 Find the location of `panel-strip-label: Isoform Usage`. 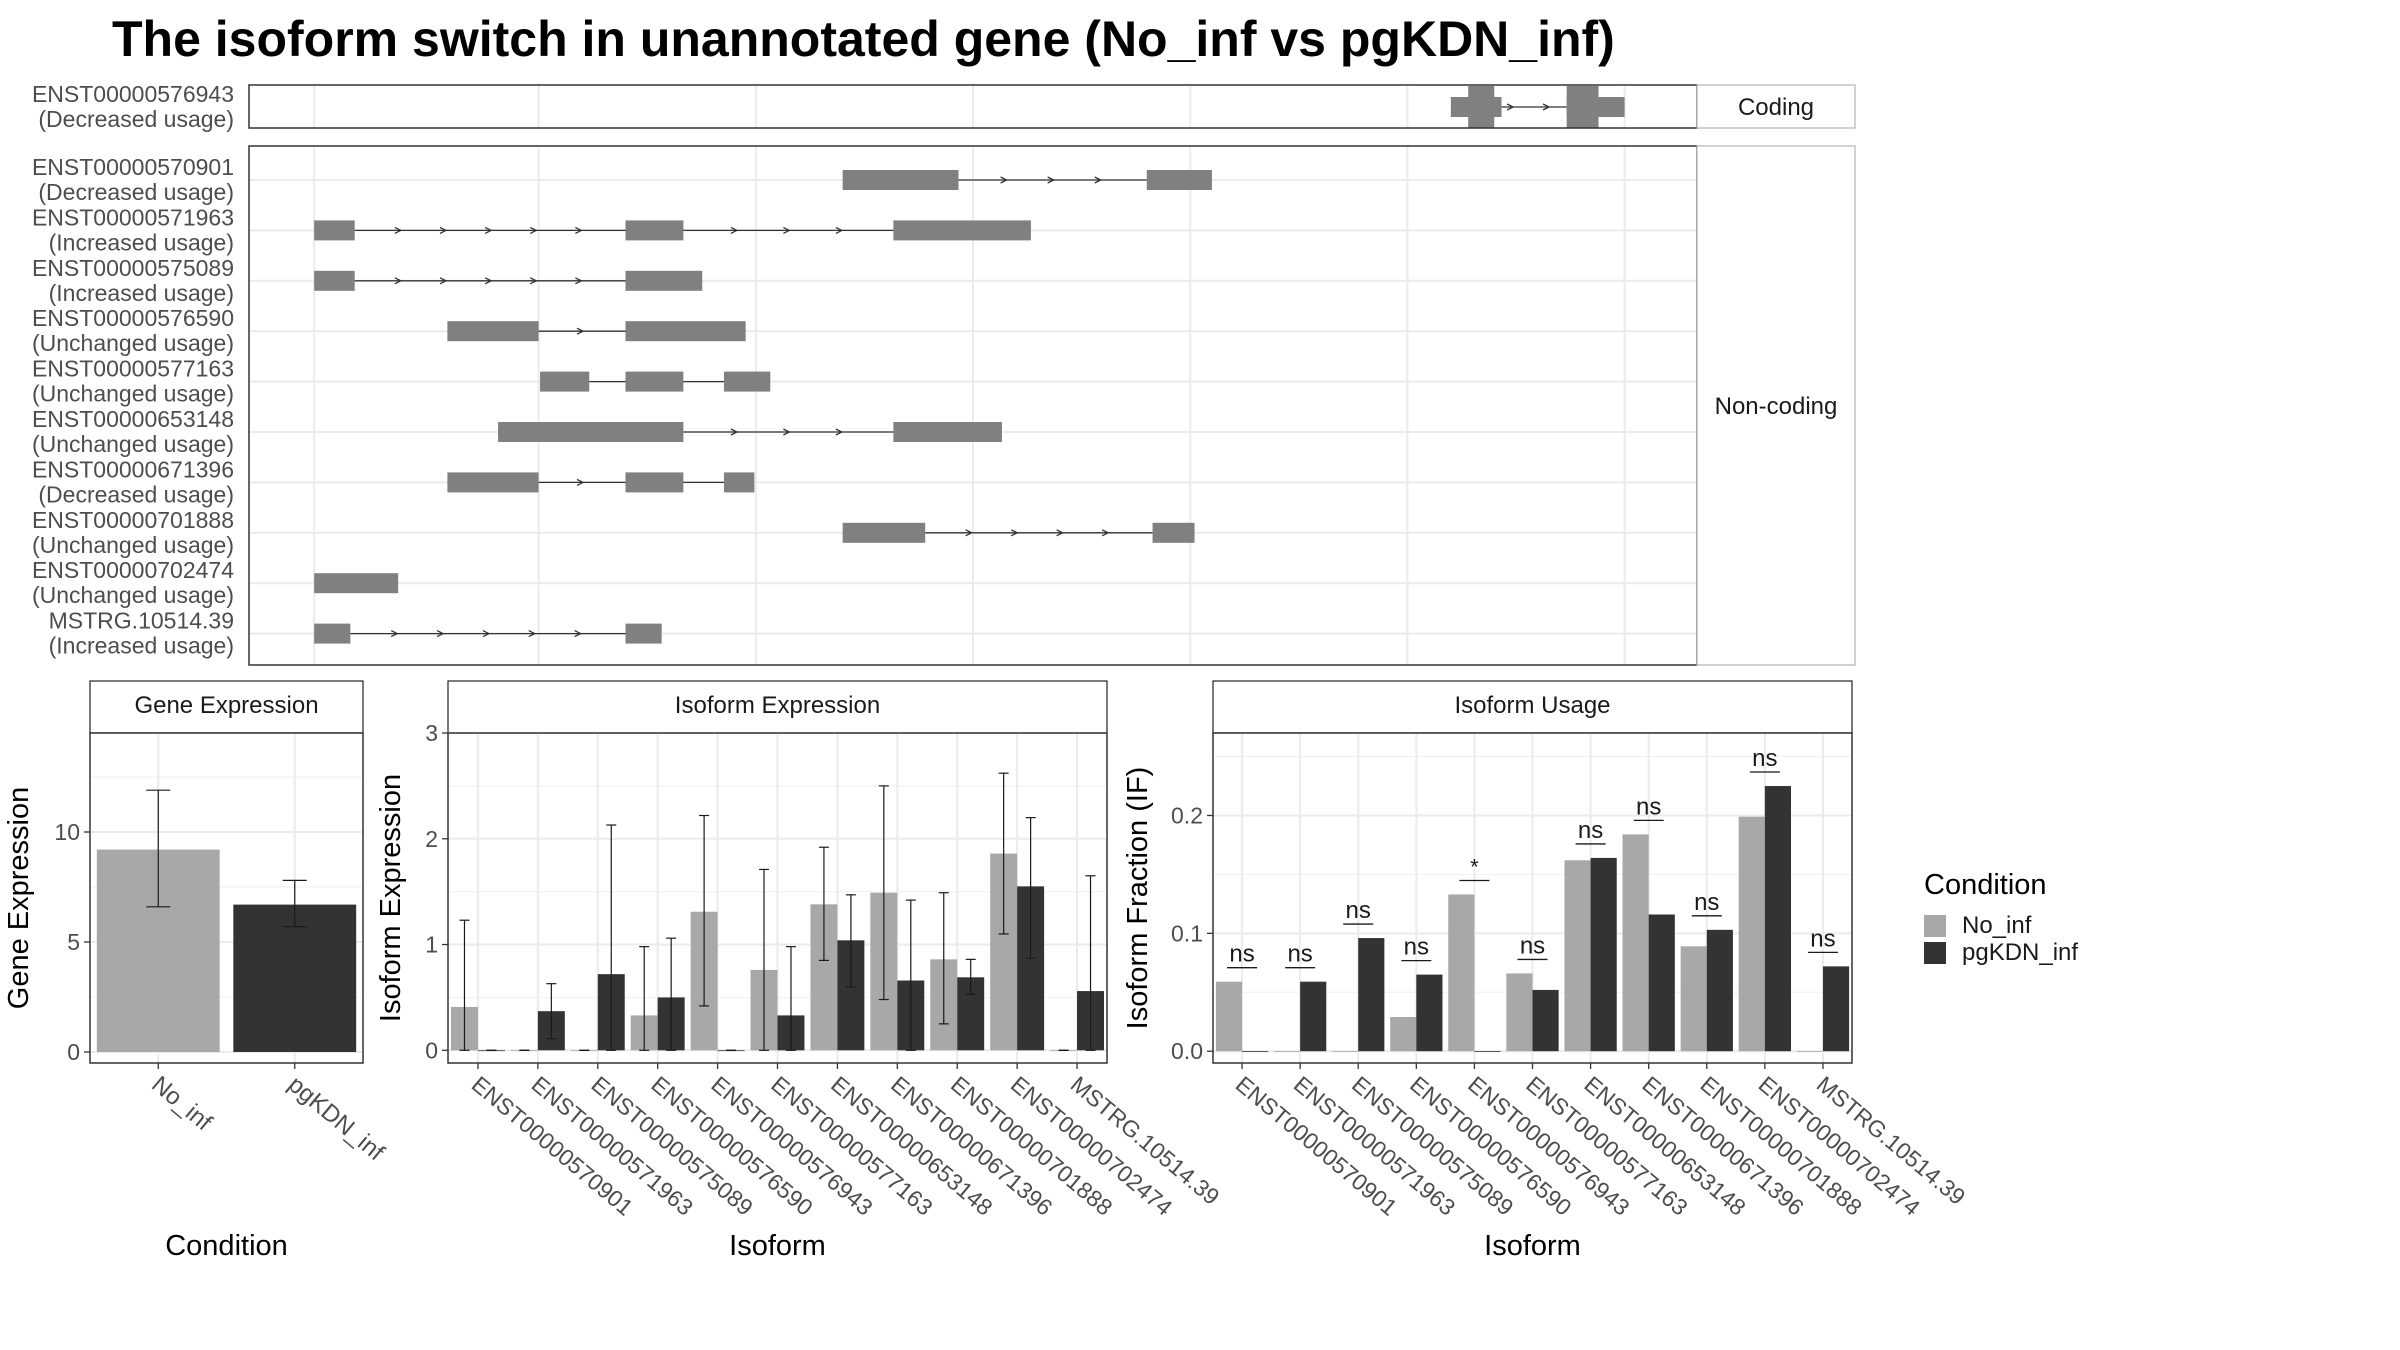

panel-strip-label: Isoform Usage is located at coordinates (1532, 705).